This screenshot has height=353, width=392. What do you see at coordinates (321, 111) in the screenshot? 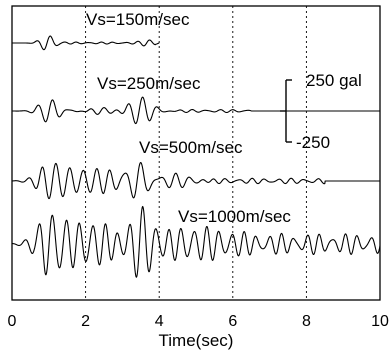
I see `scale-bar: 250 gal -250` at bounding box center [321, 111].